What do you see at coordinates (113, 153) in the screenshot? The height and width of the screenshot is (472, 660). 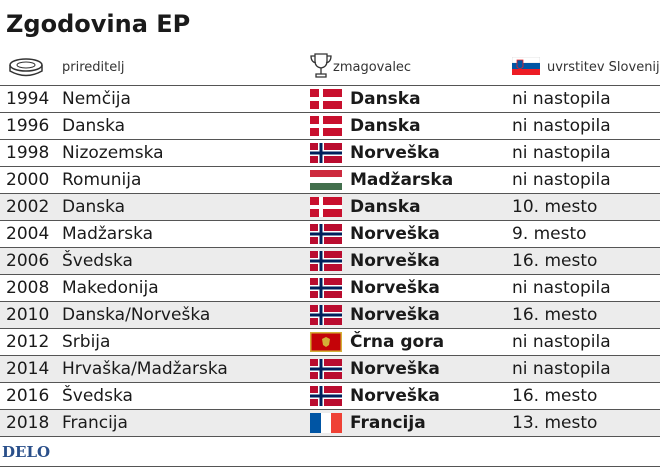 I see `host: Nizozemska` at bounding box center [113, 153].